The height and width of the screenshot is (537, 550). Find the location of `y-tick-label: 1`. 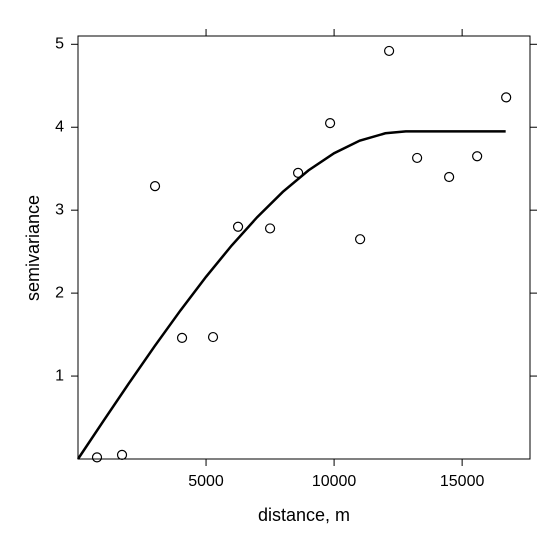

y-tick-label: 1 is located at coordinates (59, 375).